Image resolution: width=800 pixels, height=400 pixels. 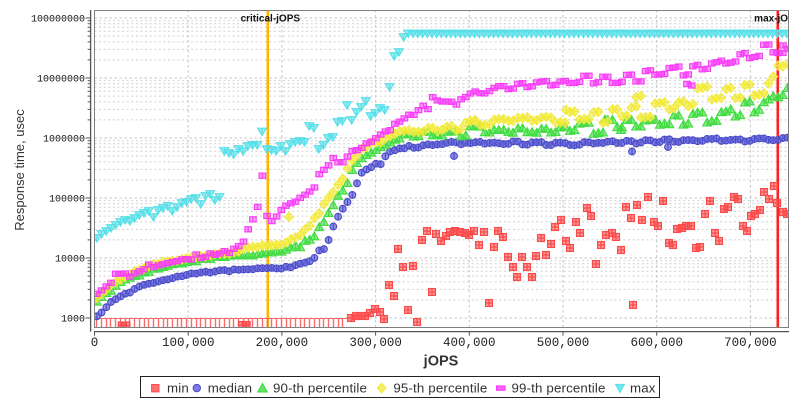 I want to click on svg-text: min, so click(x=178, y=388).